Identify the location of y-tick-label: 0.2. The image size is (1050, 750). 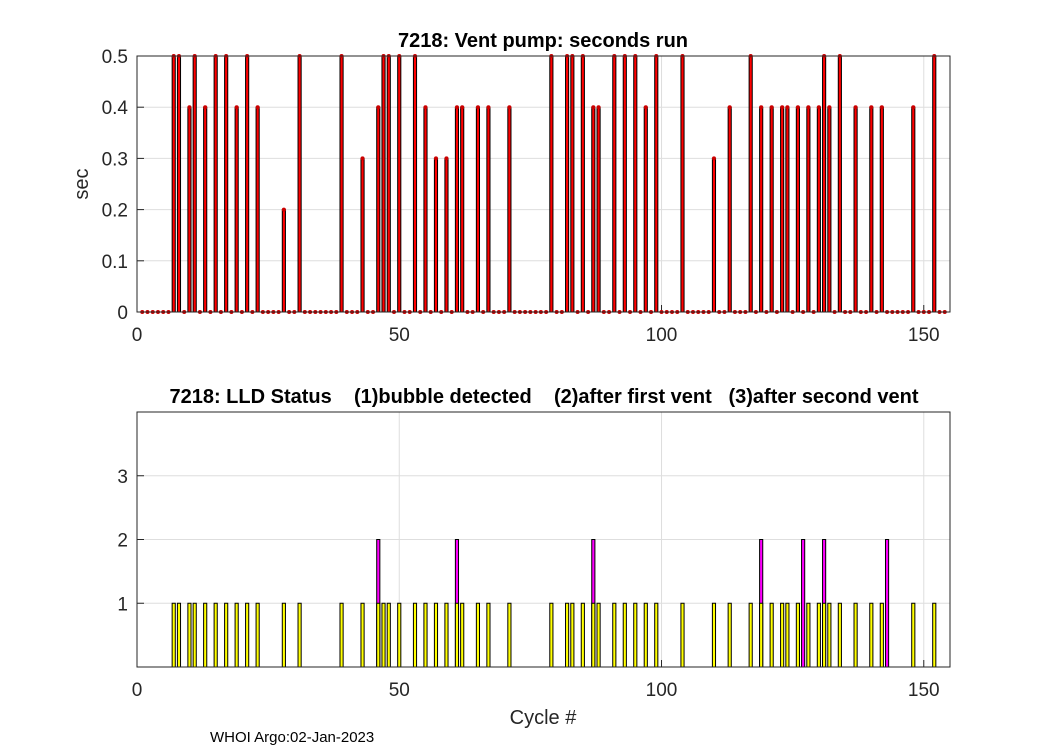
(115, 211).